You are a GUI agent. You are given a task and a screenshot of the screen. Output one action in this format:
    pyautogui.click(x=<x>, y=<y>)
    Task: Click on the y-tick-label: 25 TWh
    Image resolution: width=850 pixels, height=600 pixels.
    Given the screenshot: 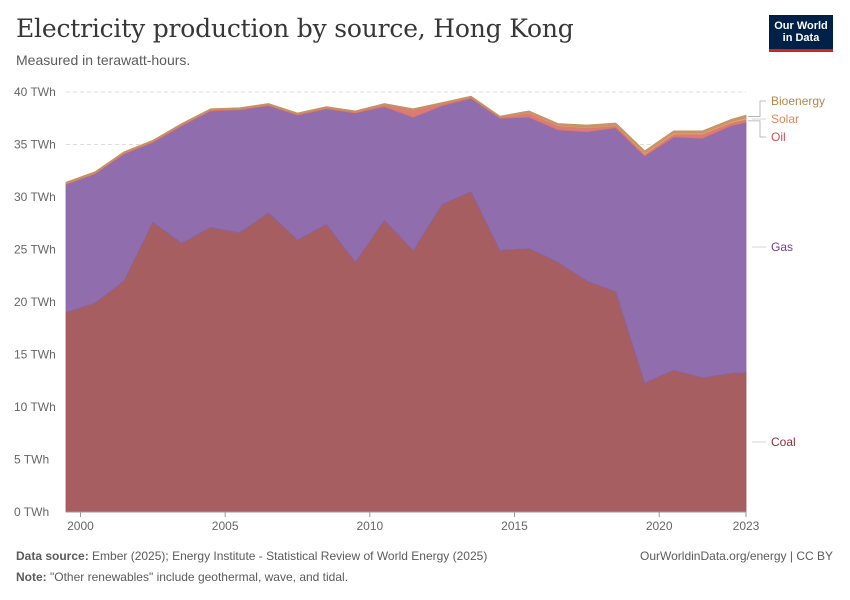 What is the action you would take?
    pyautogui.click(x=35, y=250)
    